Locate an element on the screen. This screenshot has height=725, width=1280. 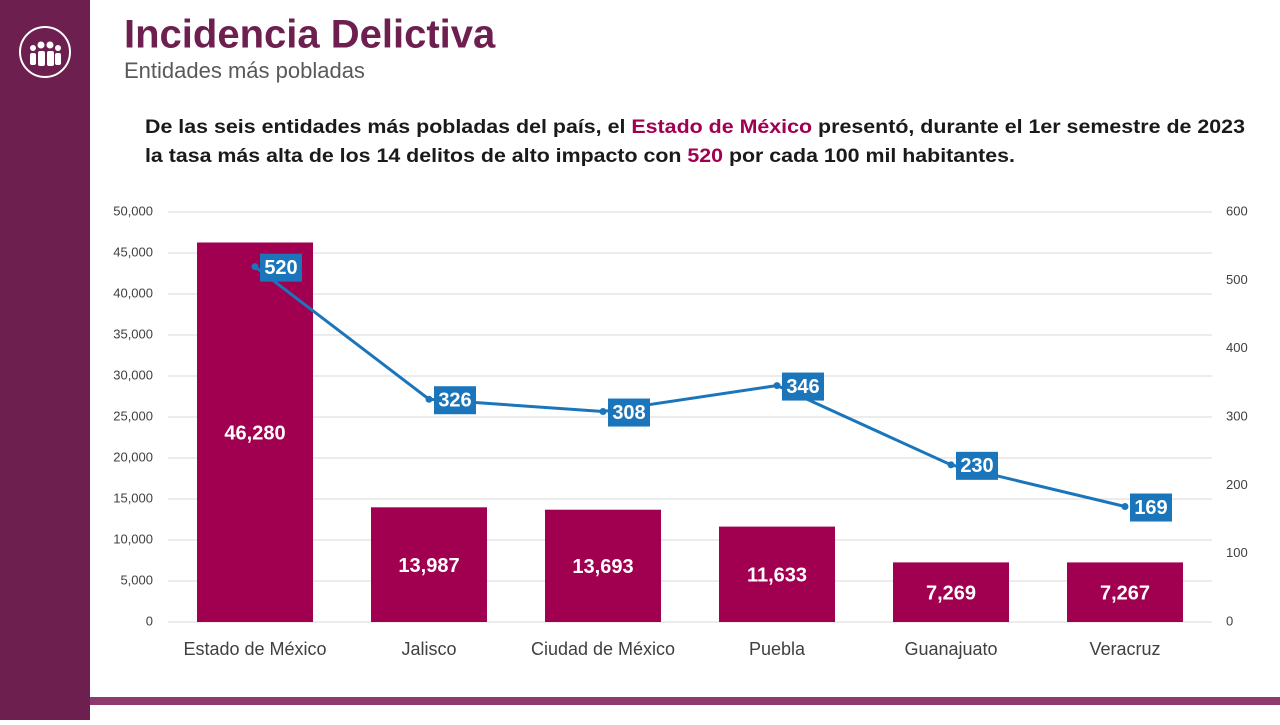
y-tick-label: 40,000 is located at coordinates (133, 292).